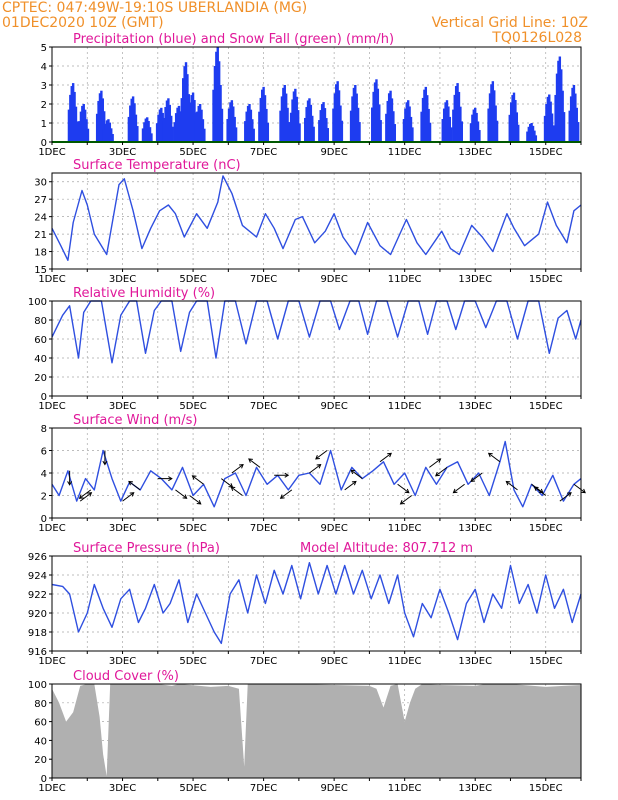  What do you see at coordinates (475, 661) in the screenshot?
I see `x-tick-label: 13DEC` at bounding box center [475, 661].